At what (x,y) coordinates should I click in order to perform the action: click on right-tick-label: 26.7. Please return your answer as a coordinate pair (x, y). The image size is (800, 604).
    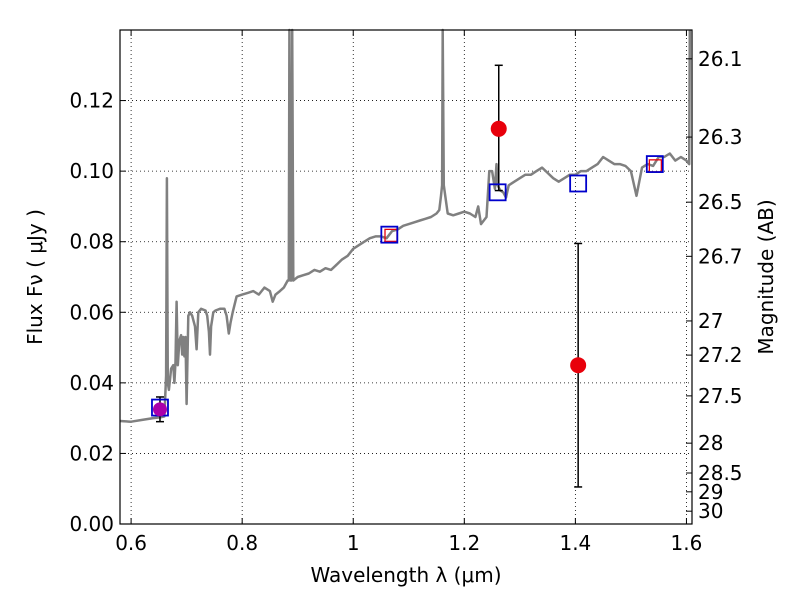
    Looking at the image, I should click on (720, 256).